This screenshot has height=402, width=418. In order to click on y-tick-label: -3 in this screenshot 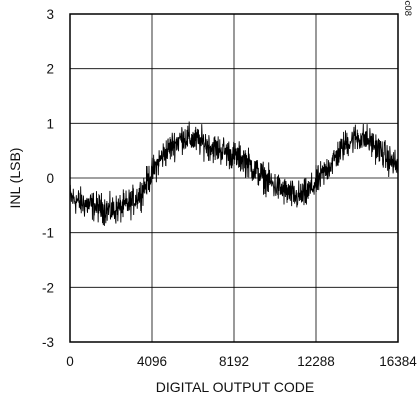, I will do `click(48, 342)`.